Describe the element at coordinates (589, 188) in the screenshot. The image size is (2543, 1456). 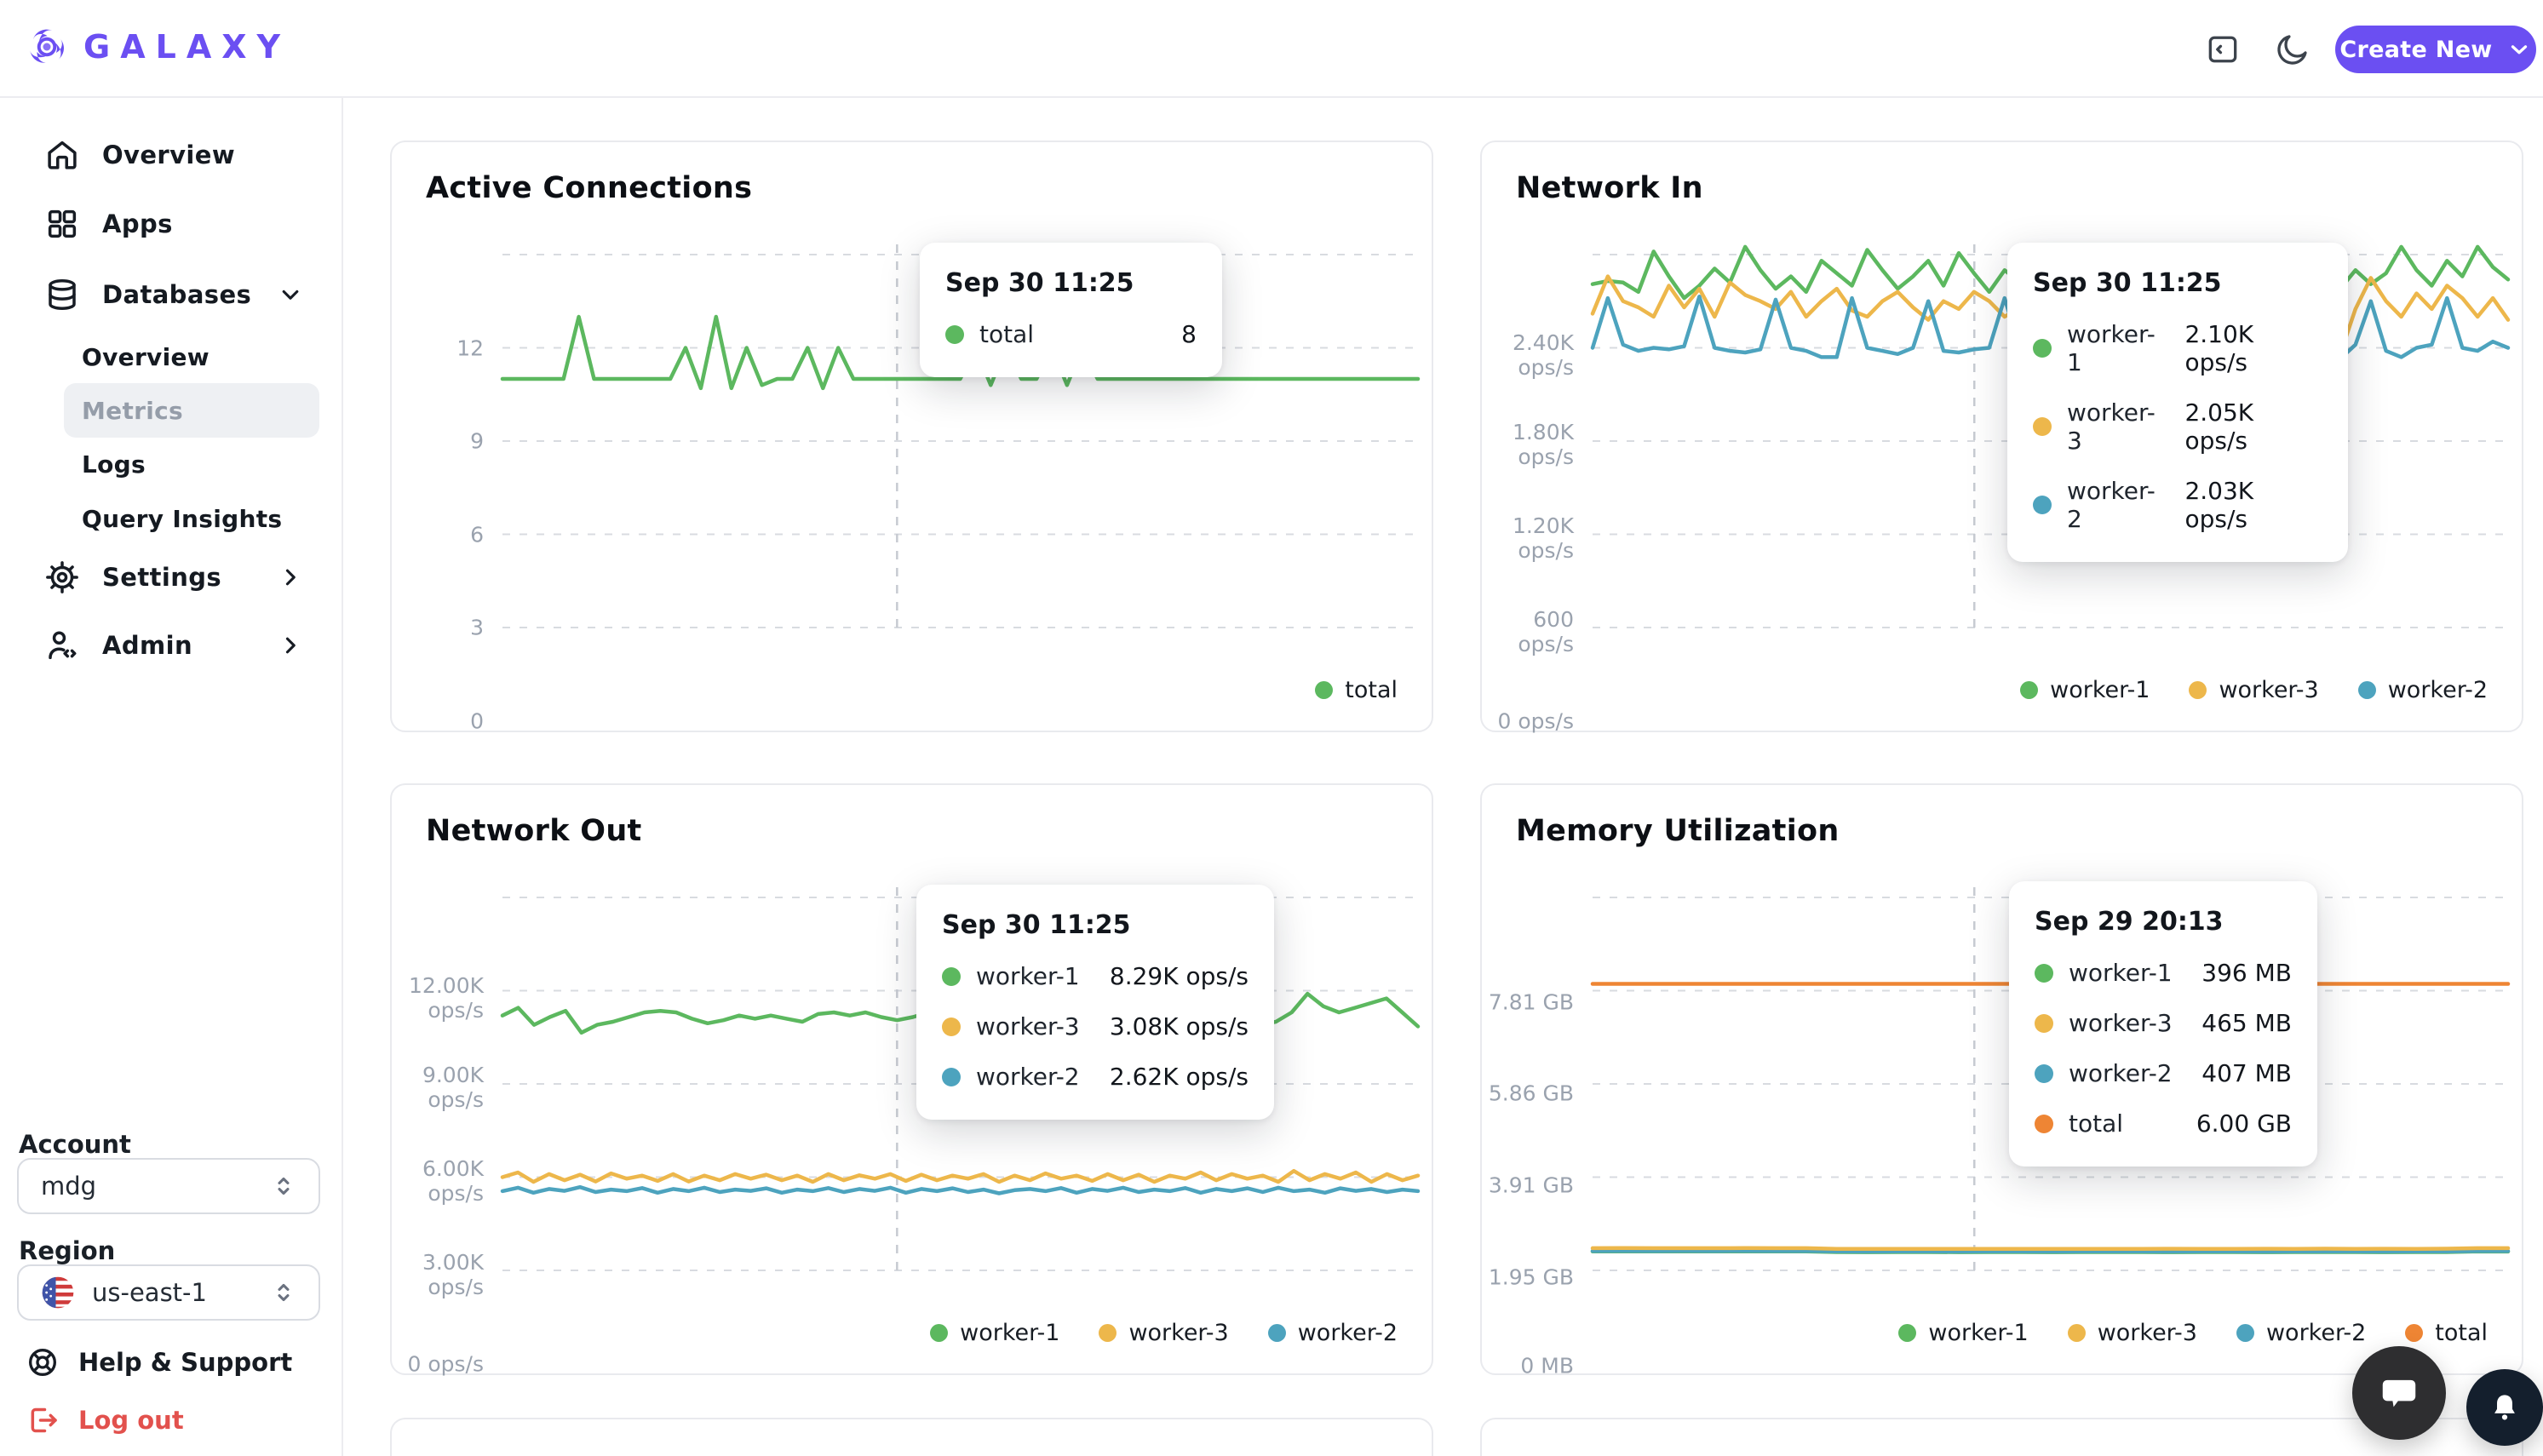
I see `chart-title: Active Connections` at that location.